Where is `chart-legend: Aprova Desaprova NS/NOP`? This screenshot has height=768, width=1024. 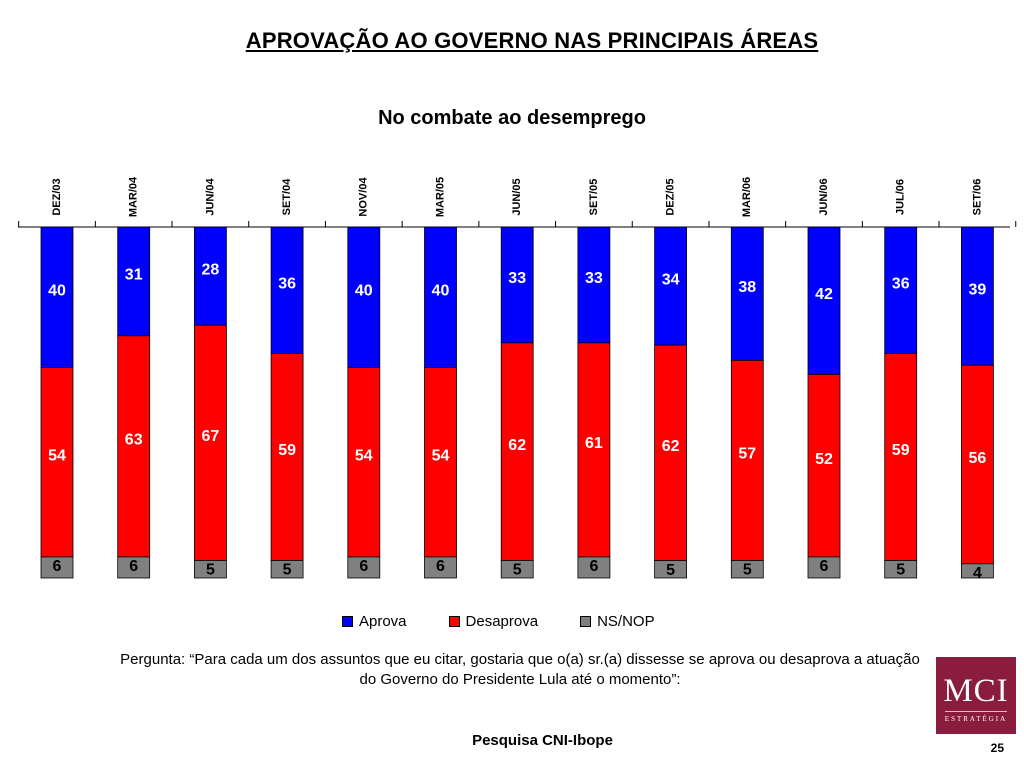 chart-legend: Aprova Desaprova NS/NOP is located at coordinates (519, 621).